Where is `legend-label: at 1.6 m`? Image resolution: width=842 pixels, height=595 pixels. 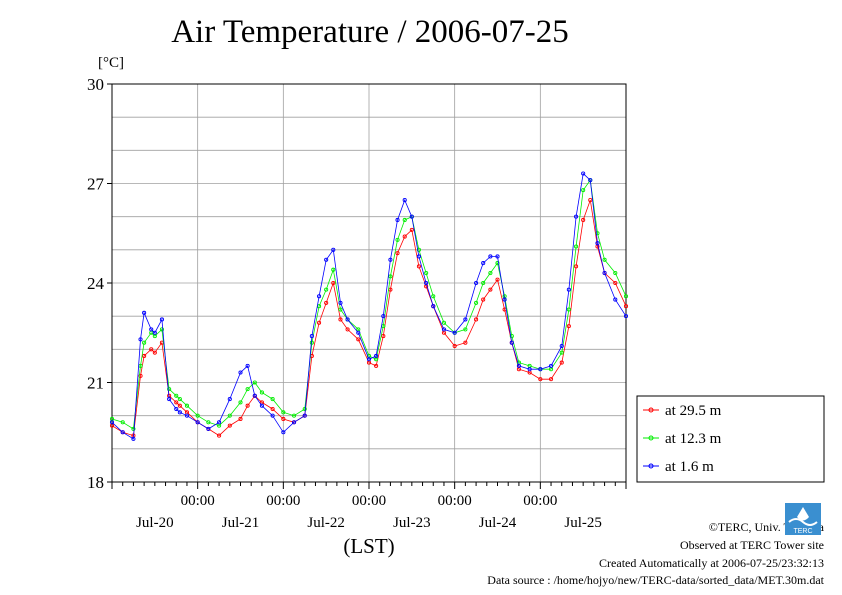
legend-label: at 1.6 m is located at coordinates (689, 467).